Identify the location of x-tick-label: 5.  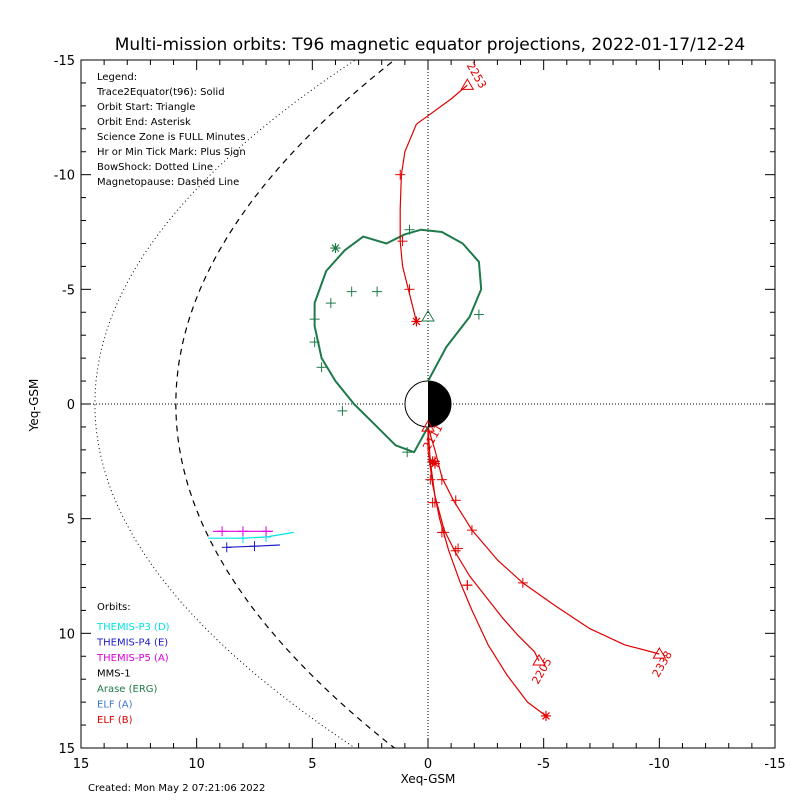
(312, 764).